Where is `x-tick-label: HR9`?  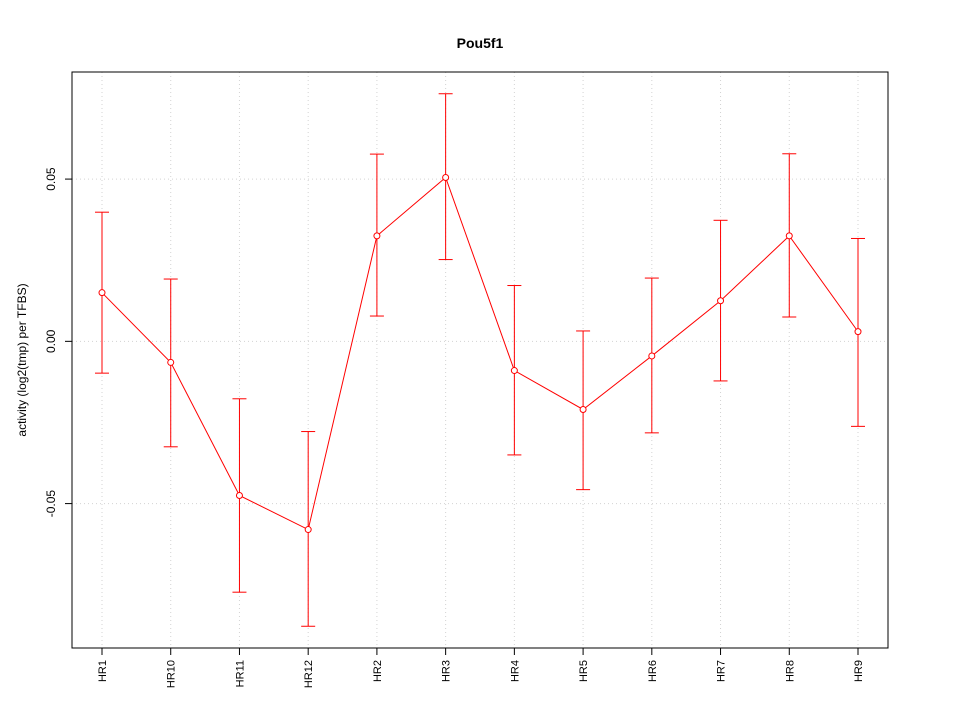 x-tick-label: HR9 is located at coordinates (859, 671).